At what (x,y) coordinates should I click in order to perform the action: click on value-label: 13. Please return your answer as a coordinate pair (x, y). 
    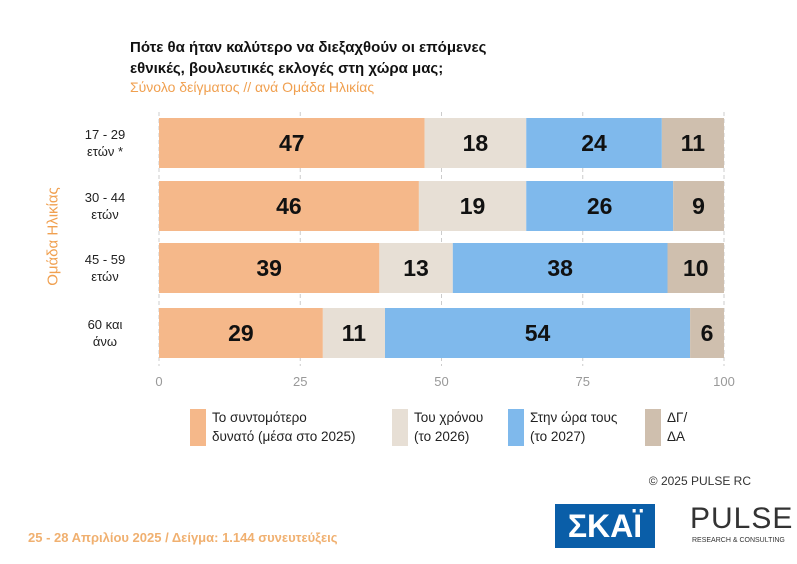
    Looking at the image, I should click on (416, 268).